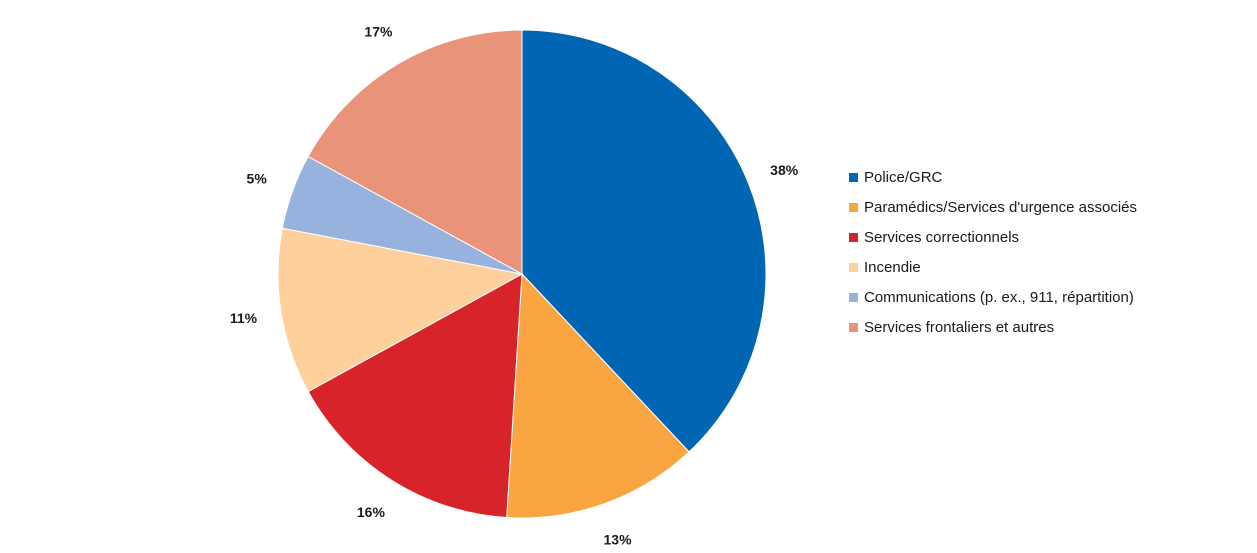 The image size is (1257, 553). Describe the element at coordinates (257, 178) in the screenshot. I see `pie-value-label-5: 5%` at that location.